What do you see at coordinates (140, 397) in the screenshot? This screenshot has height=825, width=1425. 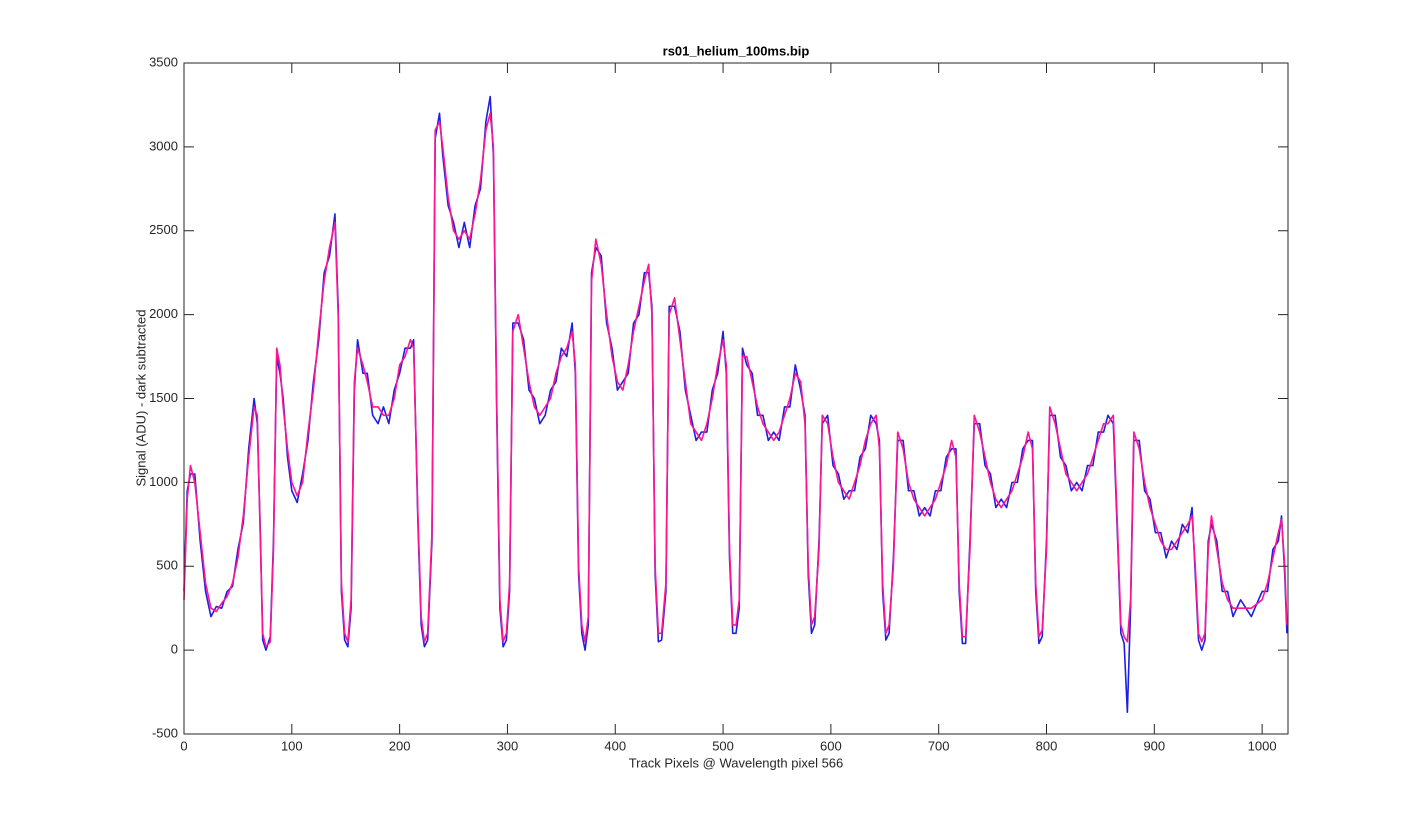 I see `y-axis-label: Signal (ADU) - dark subtracted` at bounding box center [140, 397].